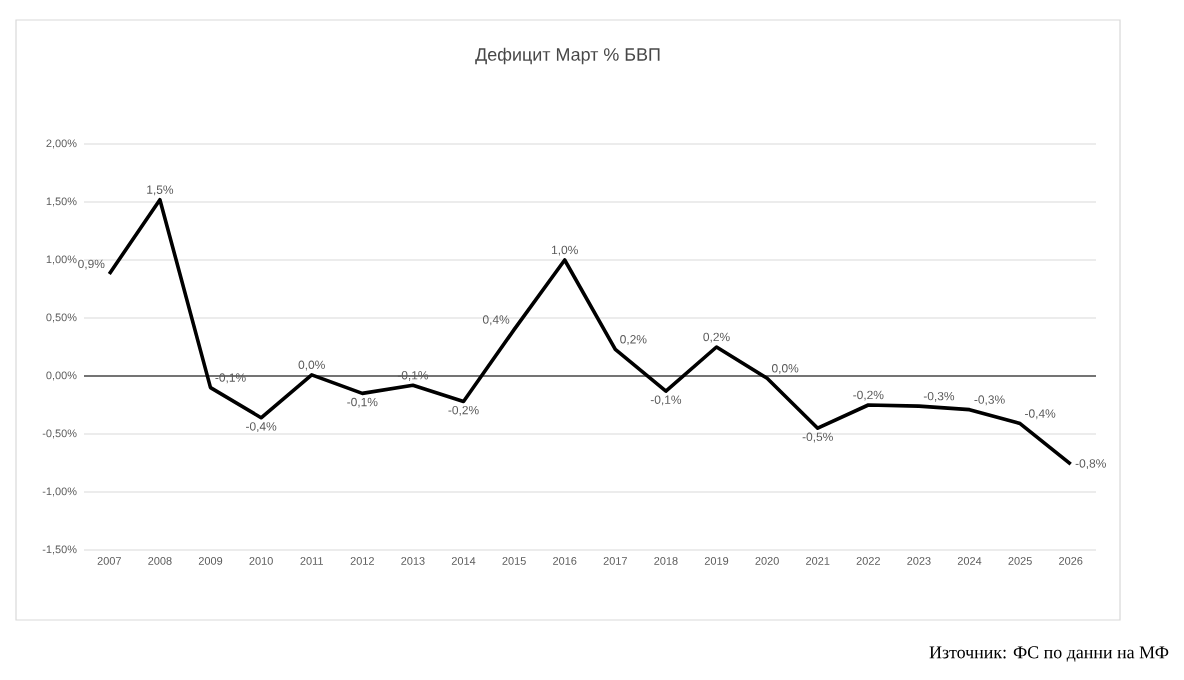 This screenshot has height=680, width=1184. I want to click on chart-title: Дефицит Март % БВП, so click(567, 56).